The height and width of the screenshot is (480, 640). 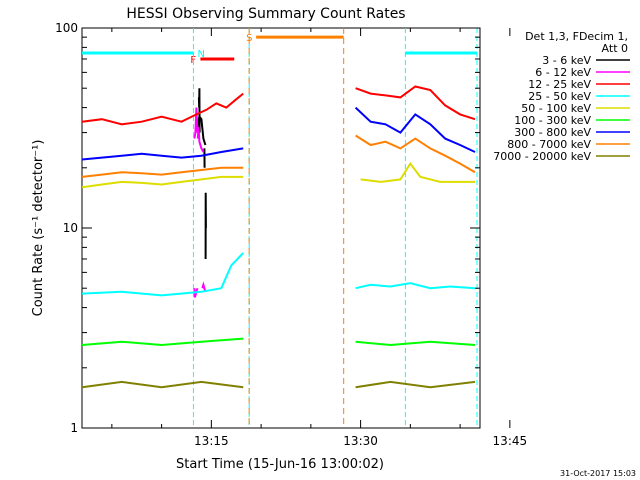 I want to click on y-tick-label: 10, so click(x=70, y=228).